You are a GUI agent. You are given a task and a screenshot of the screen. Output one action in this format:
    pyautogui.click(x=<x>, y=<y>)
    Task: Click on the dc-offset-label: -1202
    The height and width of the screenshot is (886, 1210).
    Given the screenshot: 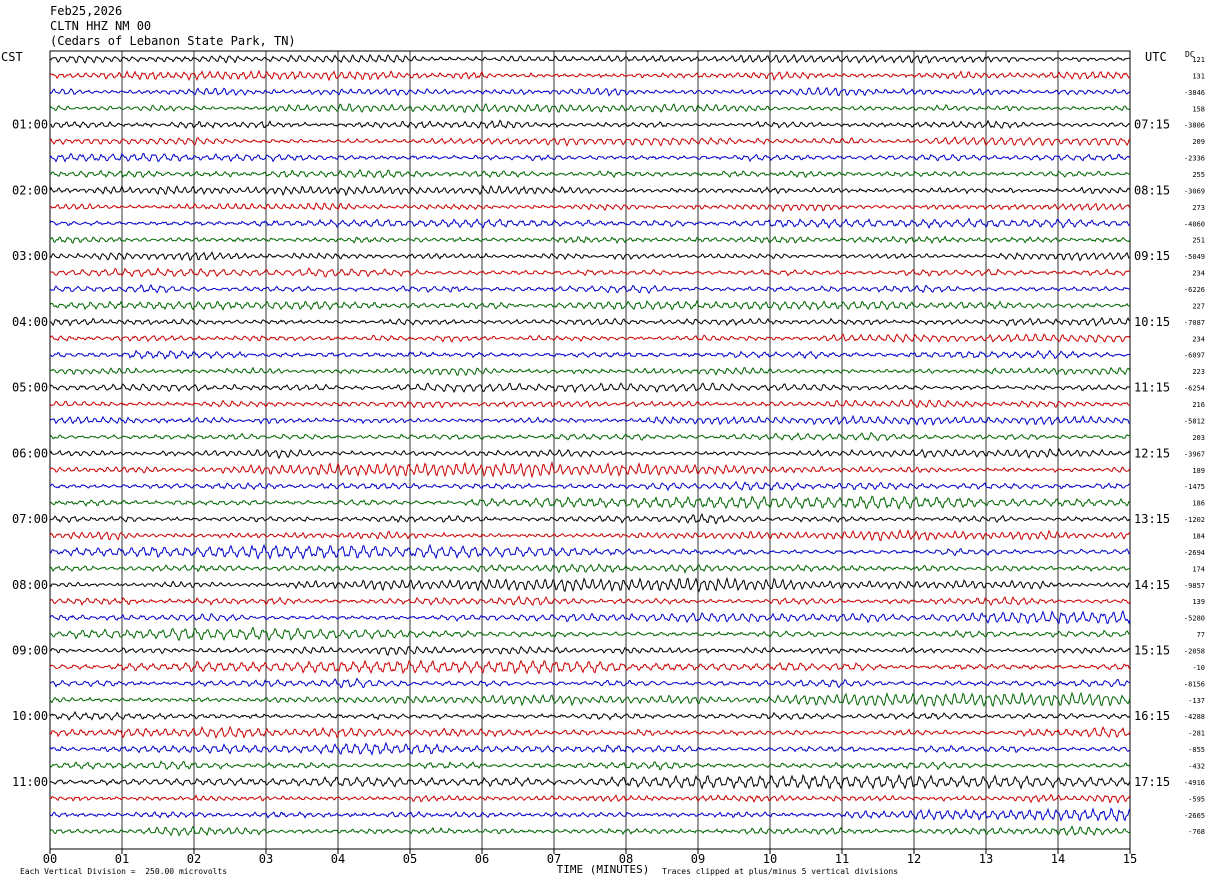 What is the action you would take?
    pyautogui.click(x=1194, y=520)
    